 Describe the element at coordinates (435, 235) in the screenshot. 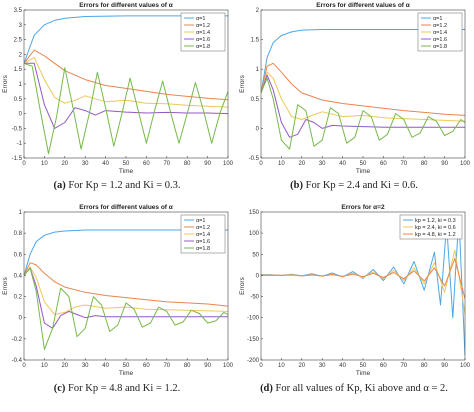

I see `legend-entry: kp = 4.8, ki = 1.2` at that location.